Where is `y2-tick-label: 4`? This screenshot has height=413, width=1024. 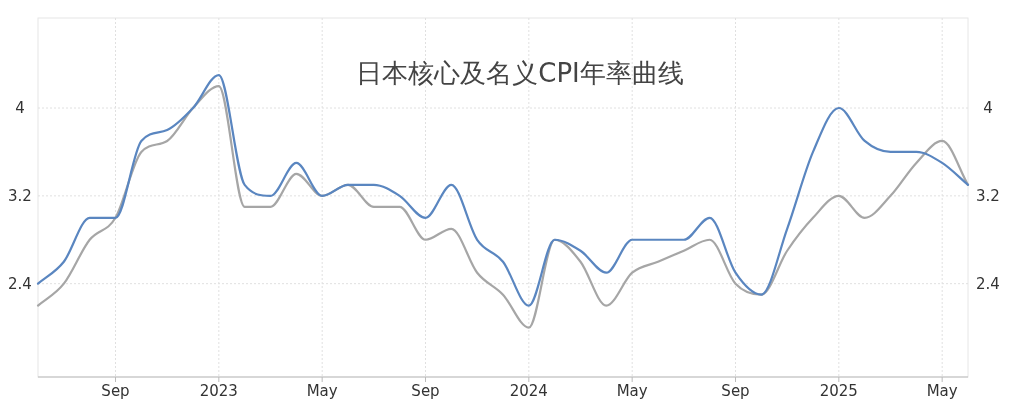
y2-tick-label: 4 is located at coordinates (988, 108).